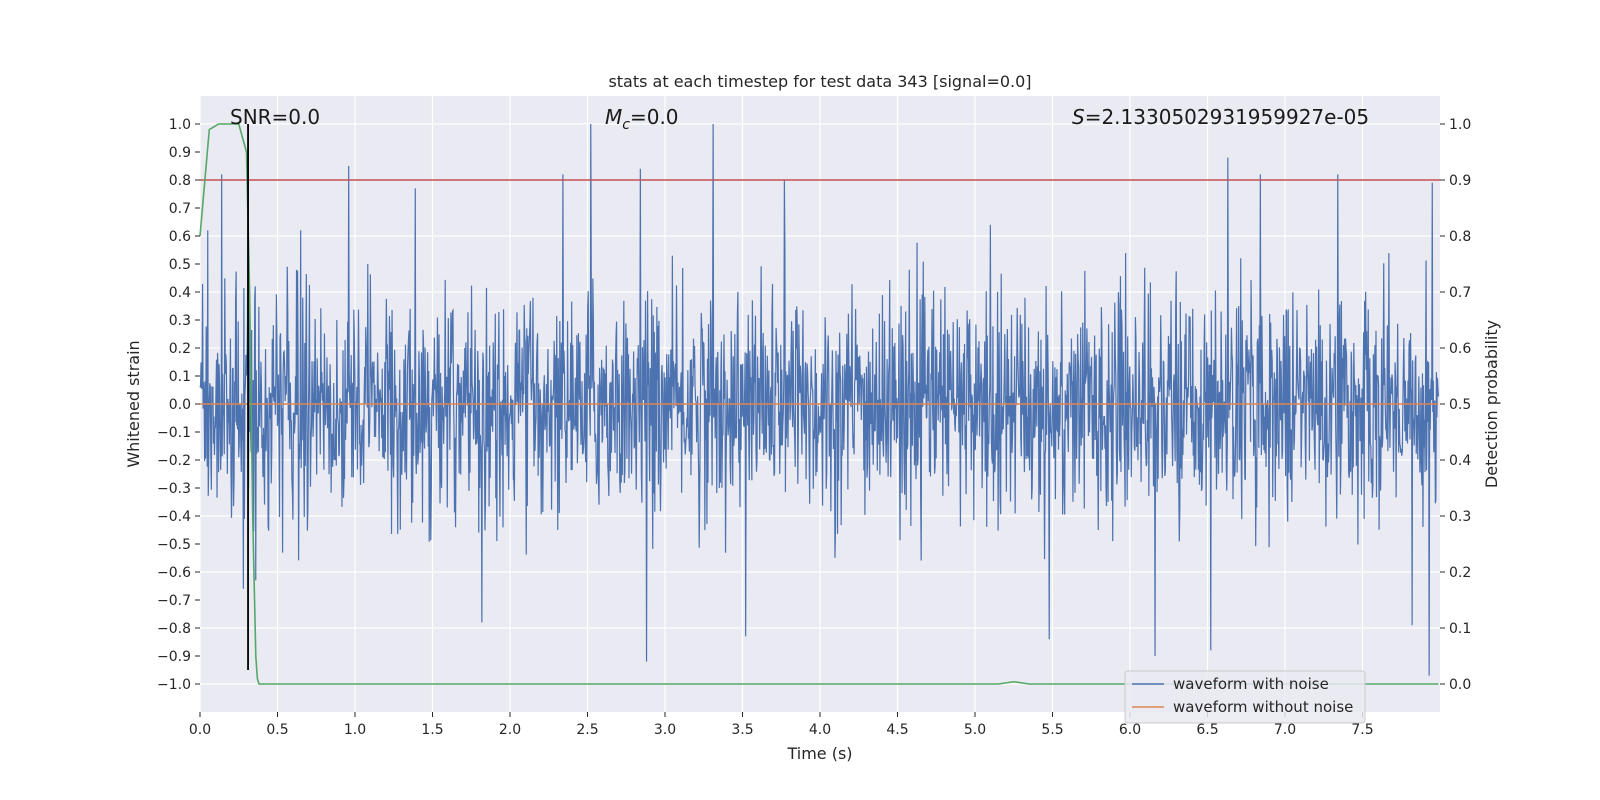  I want to click on y-right-tick-label: 0.9, so click(1460, 181).